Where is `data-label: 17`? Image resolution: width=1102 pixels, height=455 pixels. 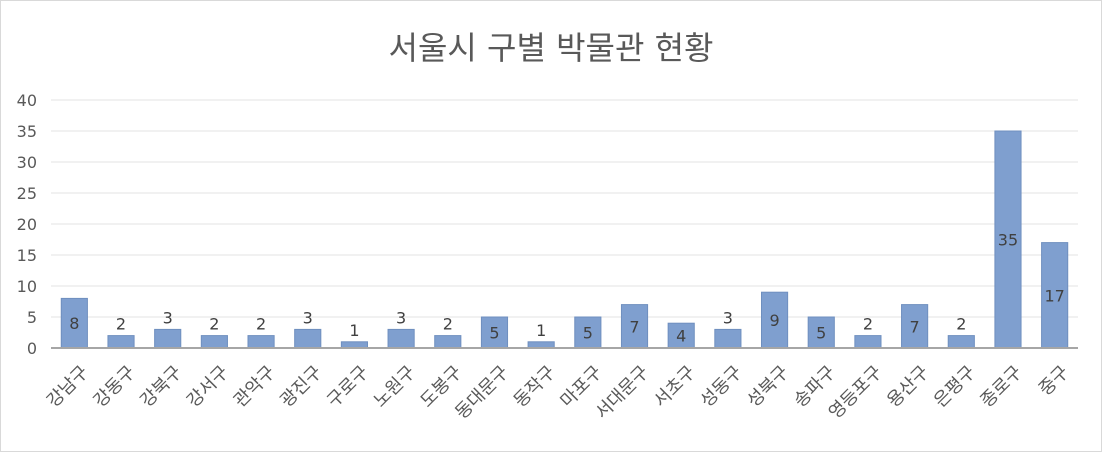
data-label: 17 is located at coordinates (1054, 295).